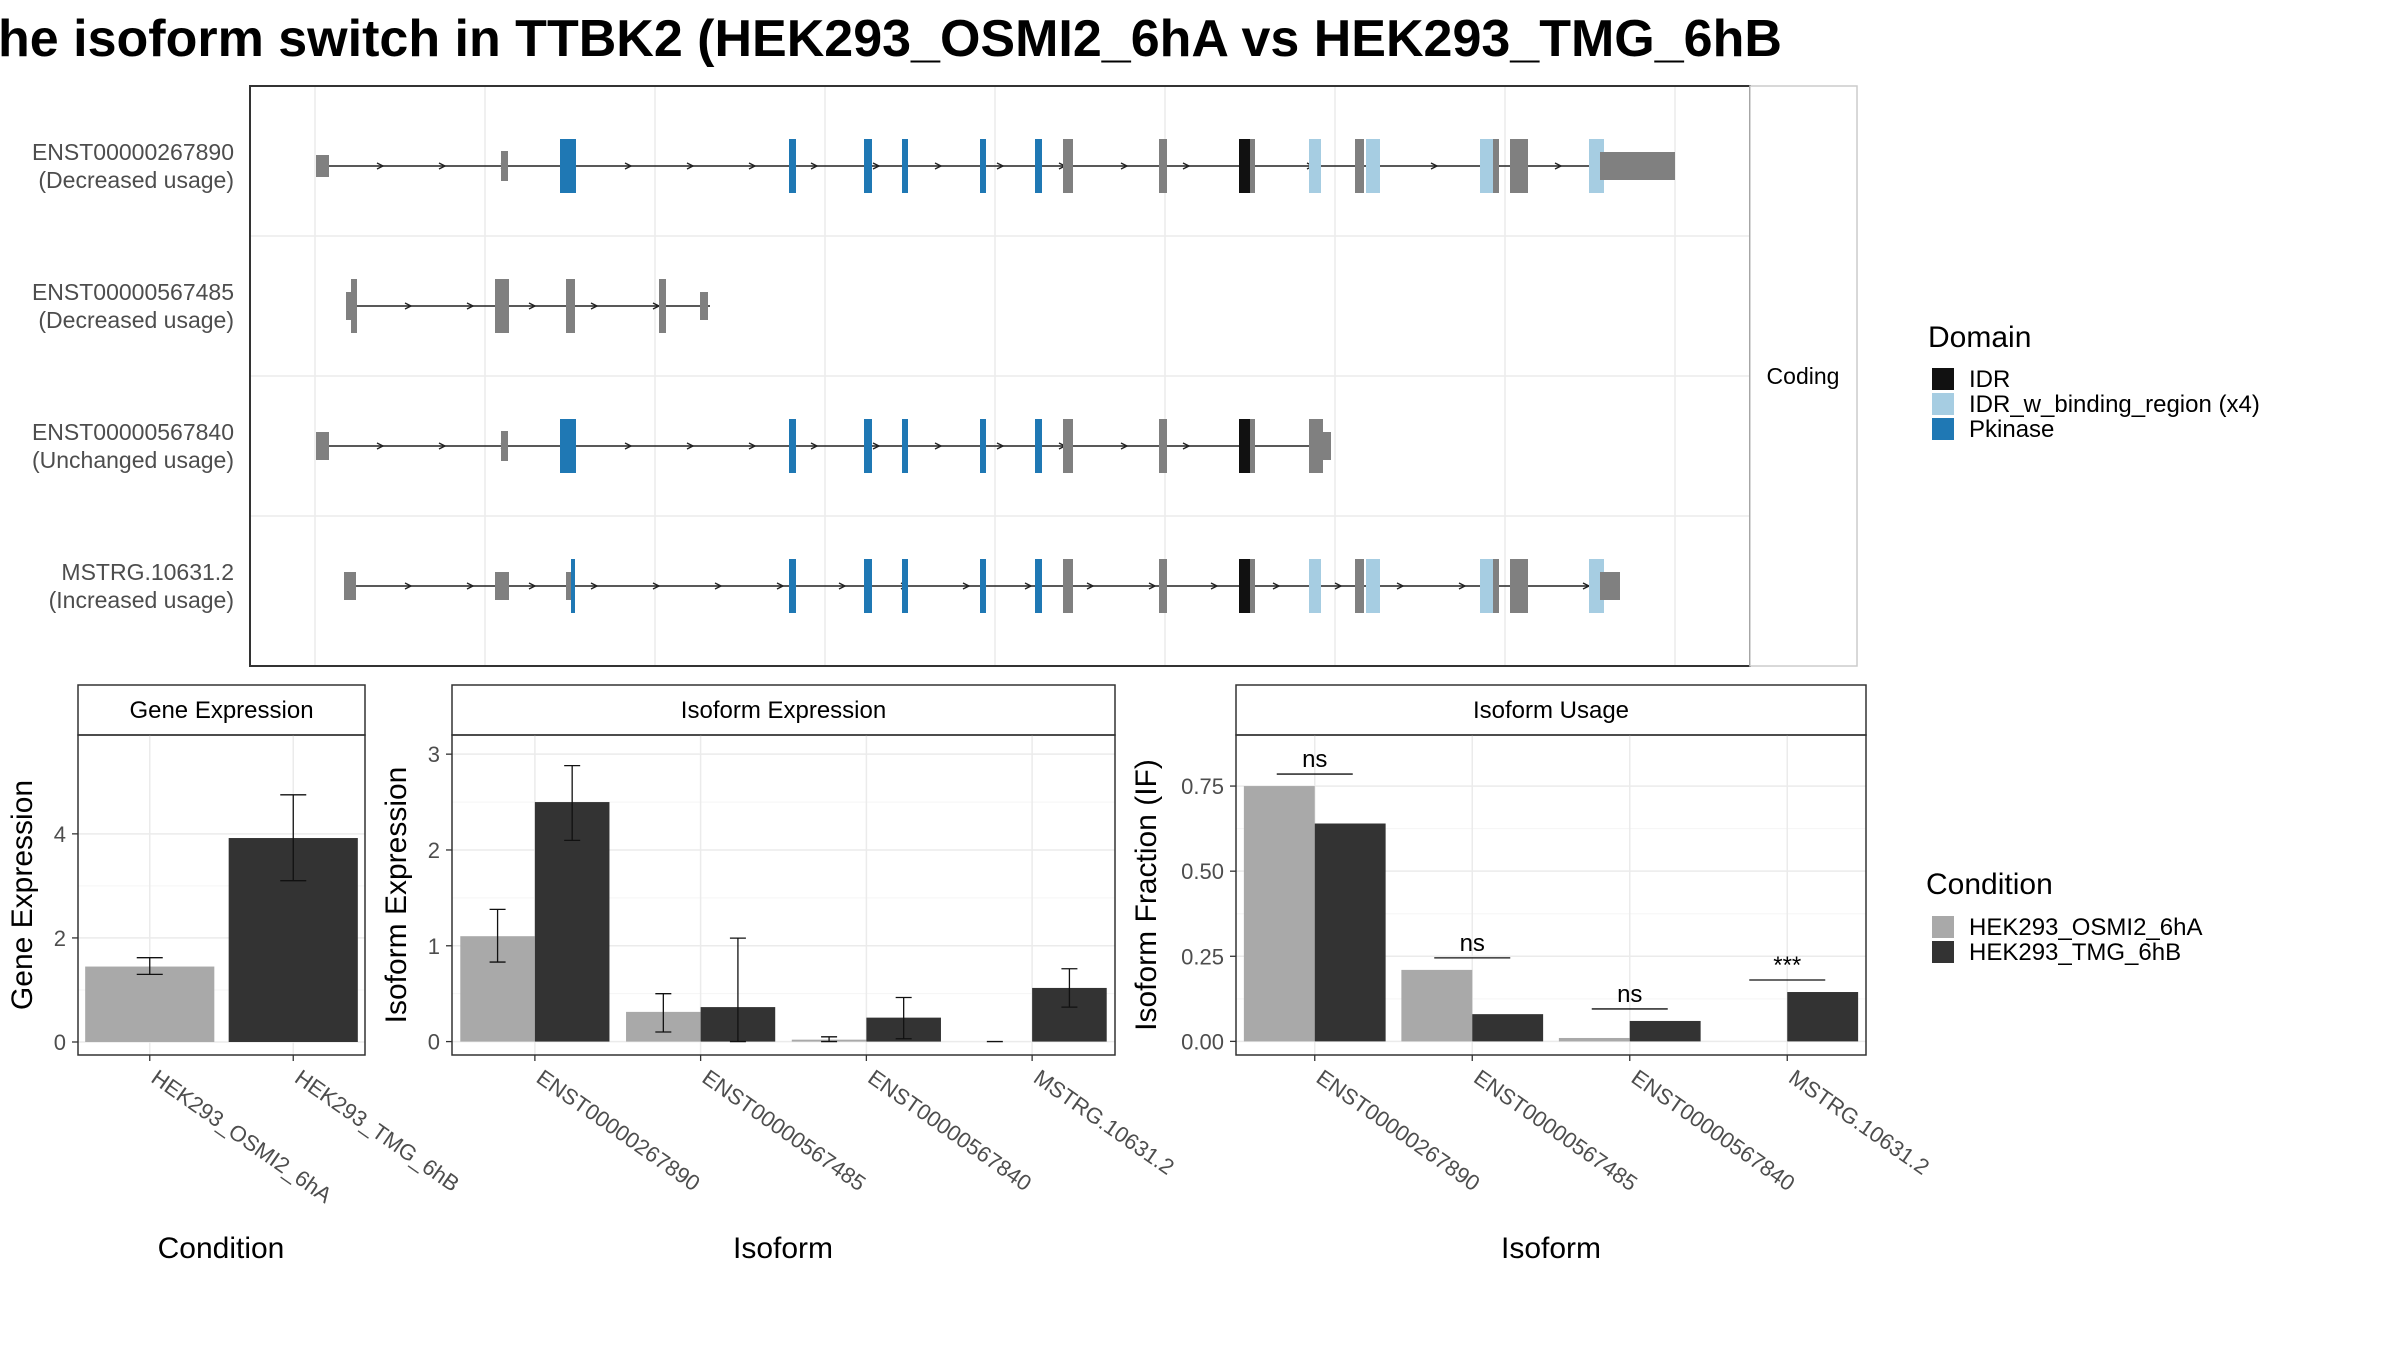 The height and width of the screenshot is (1350, 2400). Describe the element at coordinates (1551, 710) in the screenshot. I see `panel-strip` at that location.